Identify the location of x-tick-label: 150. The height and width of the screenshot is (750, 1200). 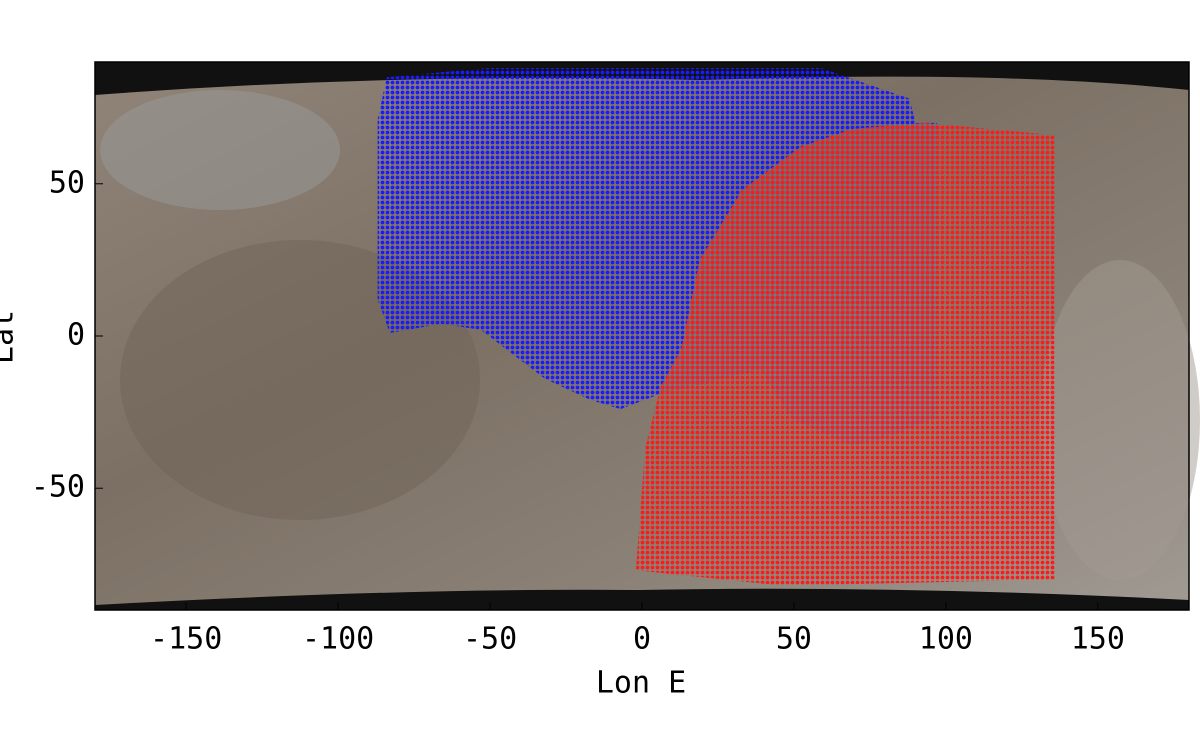
(1098, 639).